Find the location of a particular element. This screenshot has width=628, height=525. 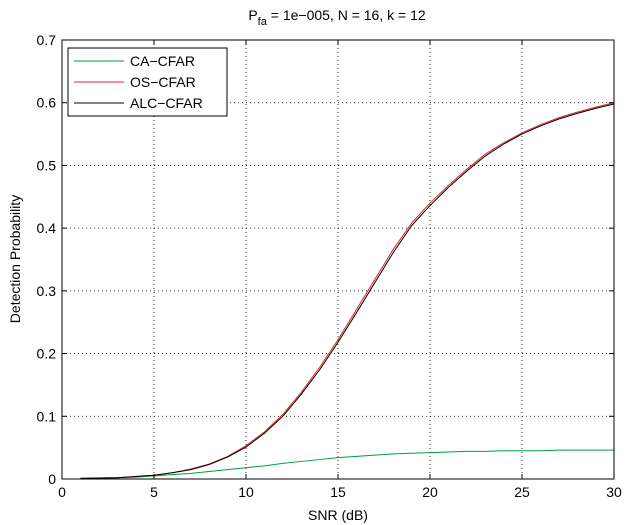

y-axis-label: Detection Probability is located at coordinates (15, 259).